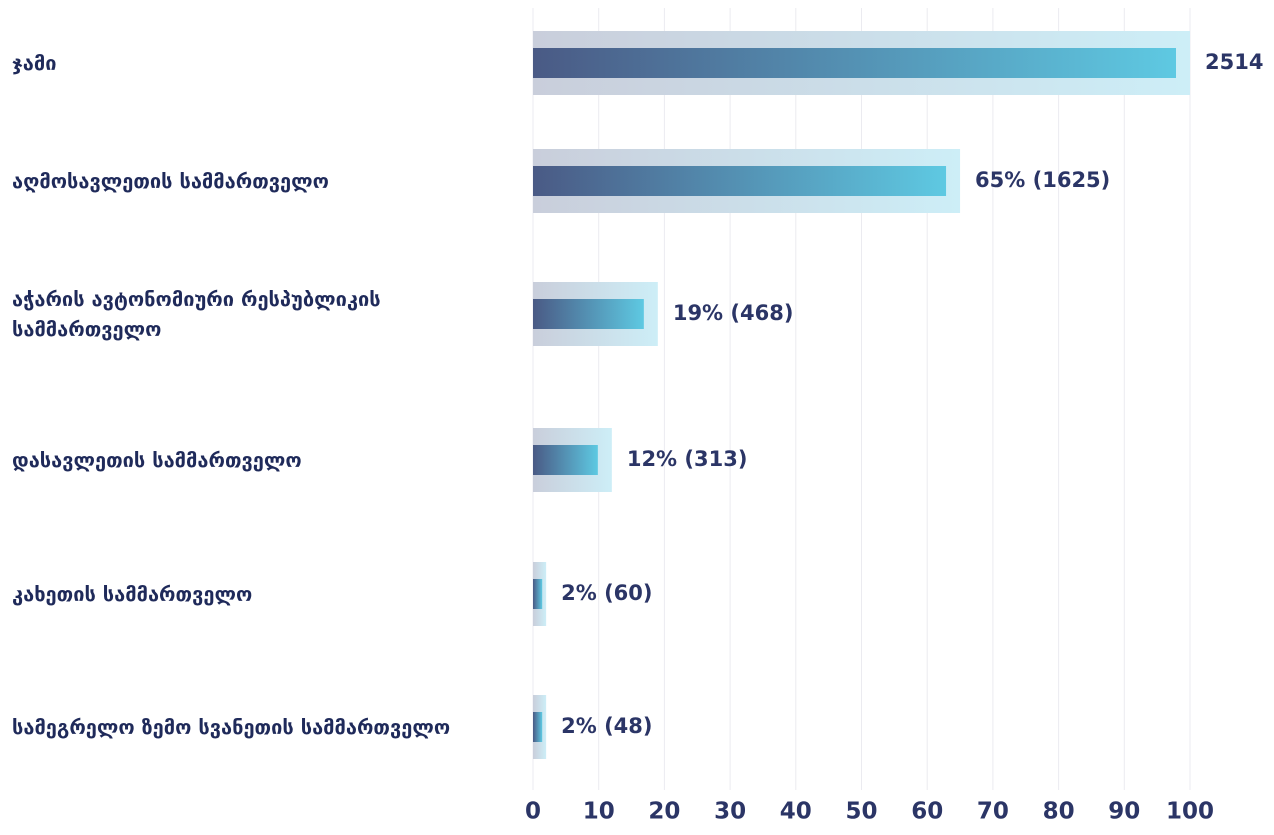  What do you see at coordinates (606, 593) in the screenshot?
I see `value-label: 2% (60)` at bounding box center [606, 593].